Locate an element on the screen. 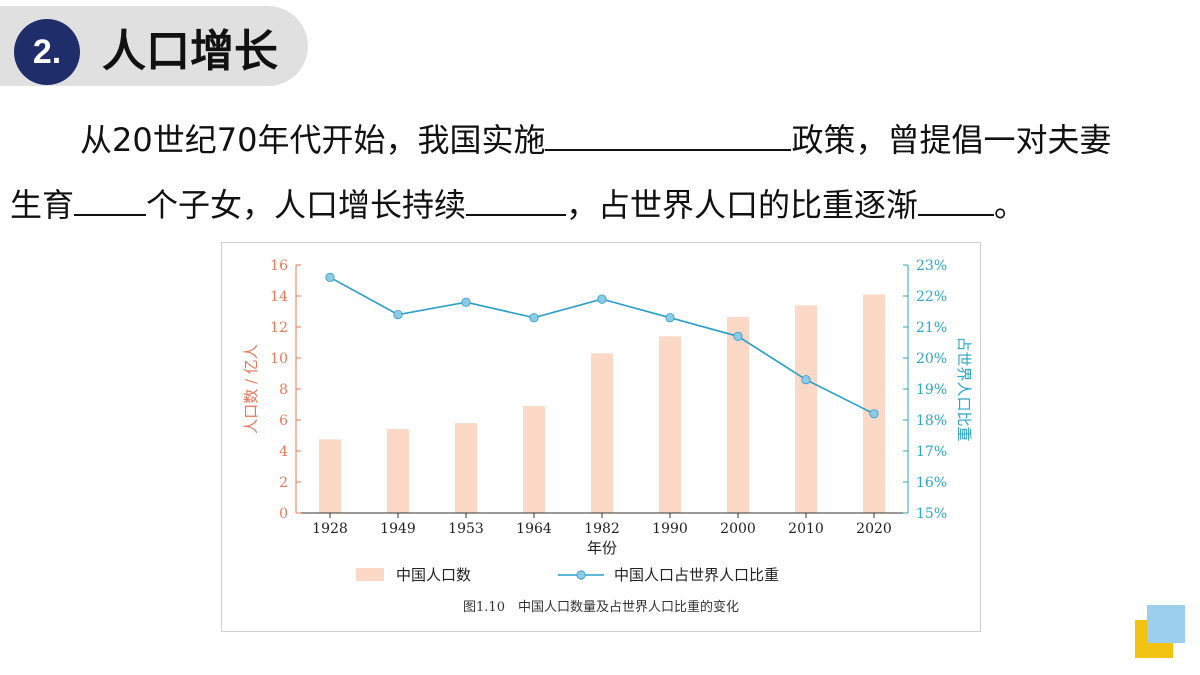  legend-line-label: 中国人口占世界人口比重 is located at coordinates (696, 575).